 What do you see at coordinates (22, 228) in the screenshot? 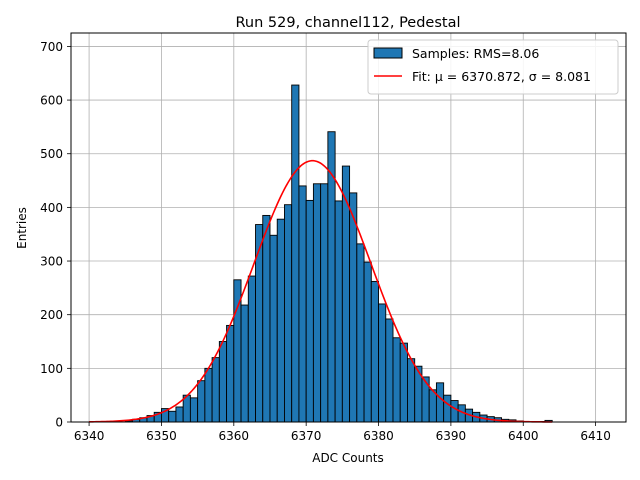
I see `y-axis-label: Entries` at bounding box center [22, 228].